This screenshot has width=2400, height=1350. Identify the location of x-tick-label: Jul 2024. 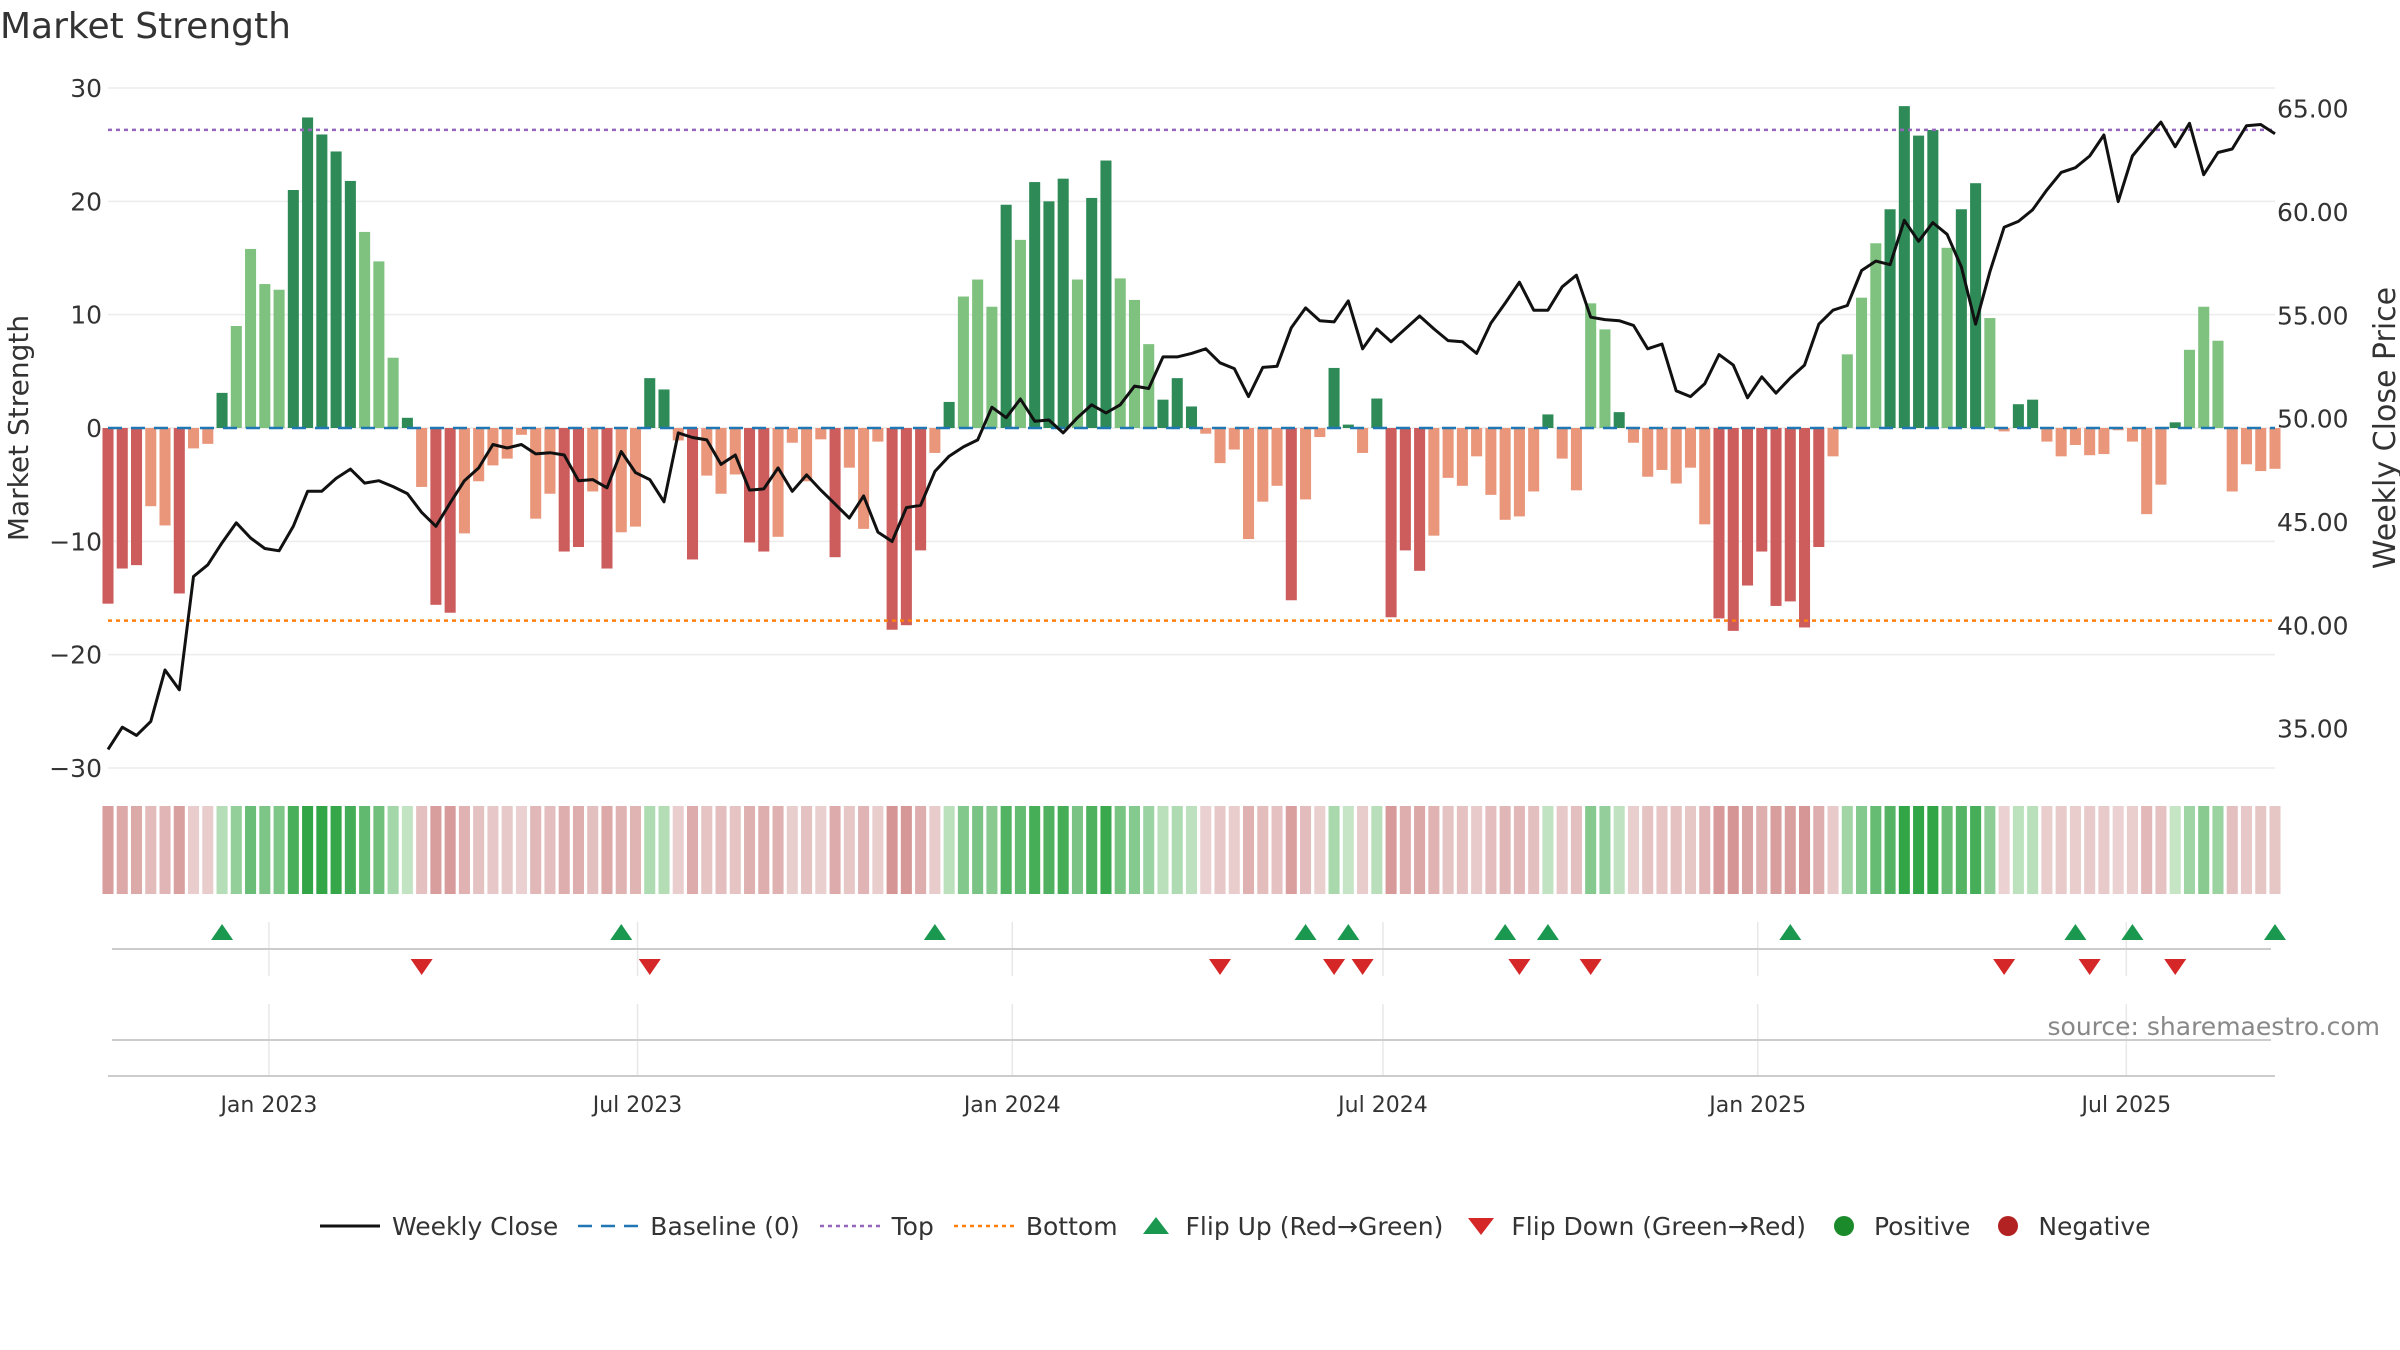
(1382, 1105).